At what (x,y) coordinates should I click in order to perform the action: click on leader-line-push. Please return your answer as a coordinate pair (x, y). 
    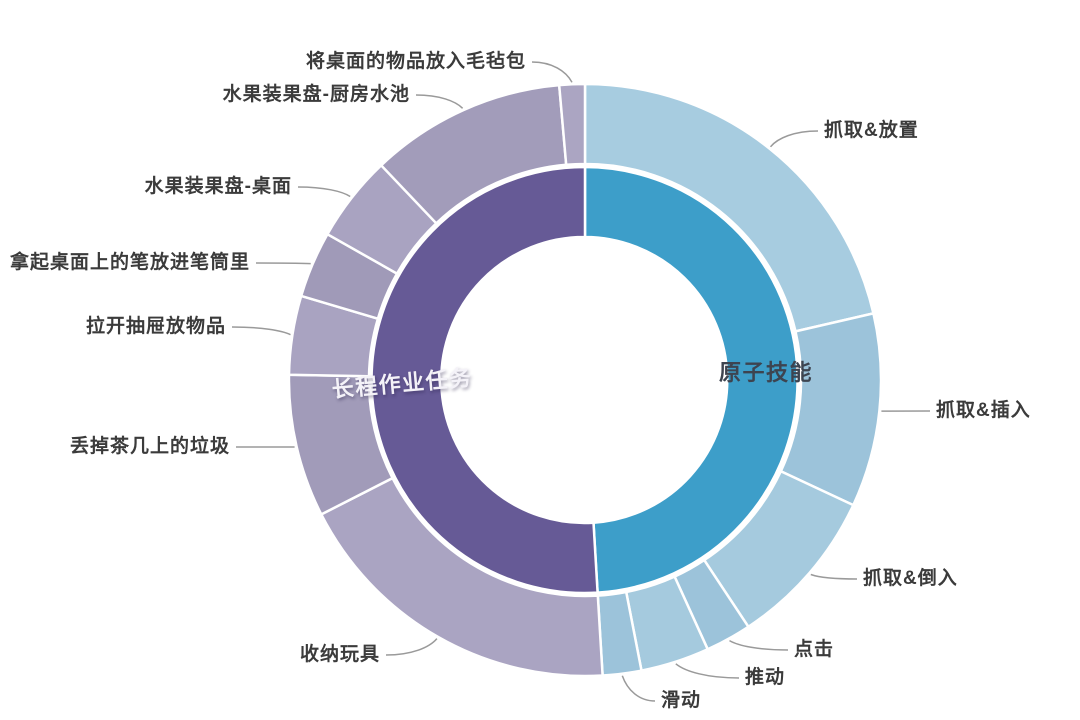
    Looking at the image, I should click on (707, 671).